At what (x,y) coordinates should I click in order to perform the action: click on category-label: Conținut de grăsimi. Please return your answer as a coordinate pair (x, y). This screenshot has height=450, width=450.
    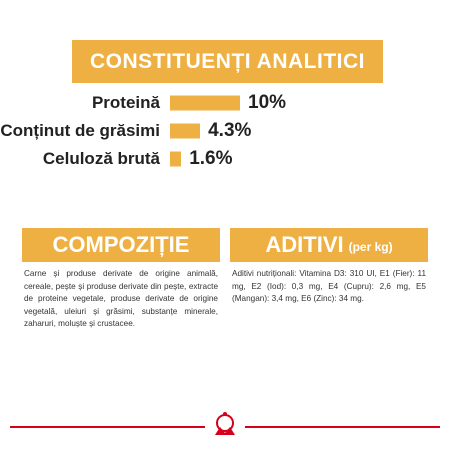
    Looking at the image, I should click on (80, 130).